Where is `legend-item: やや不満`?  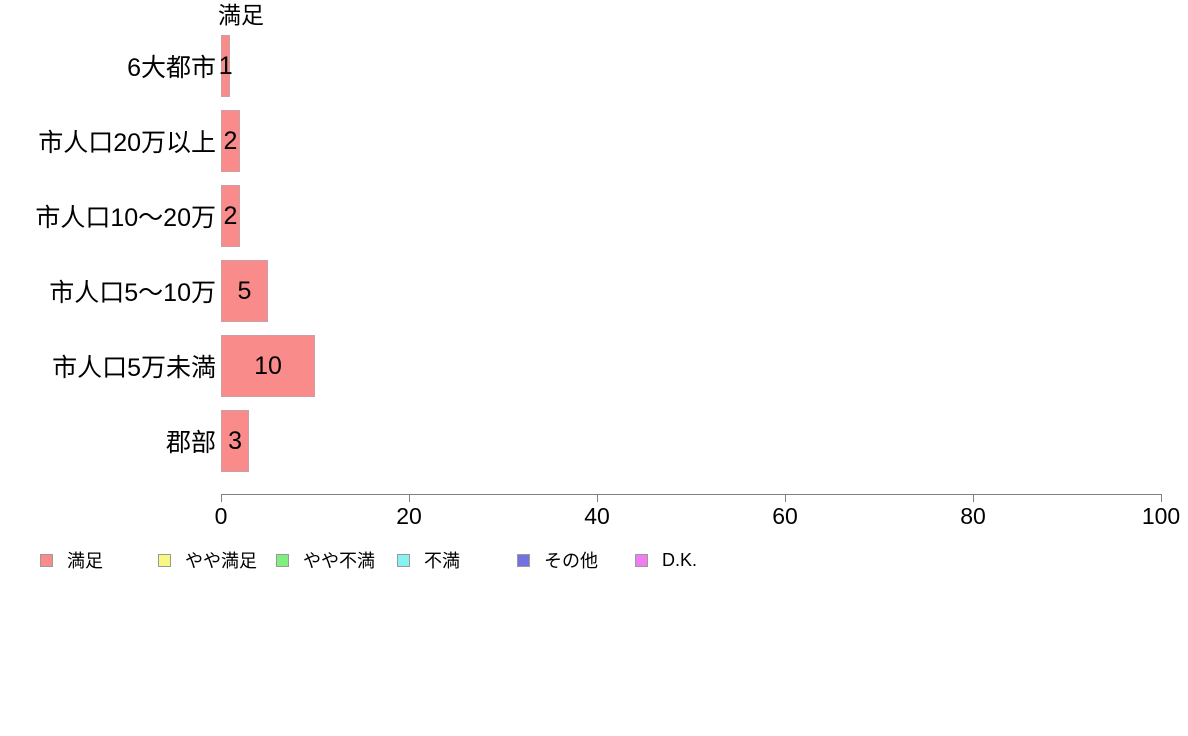
legend-item: やや不満 is located at coordinates (325, 560).